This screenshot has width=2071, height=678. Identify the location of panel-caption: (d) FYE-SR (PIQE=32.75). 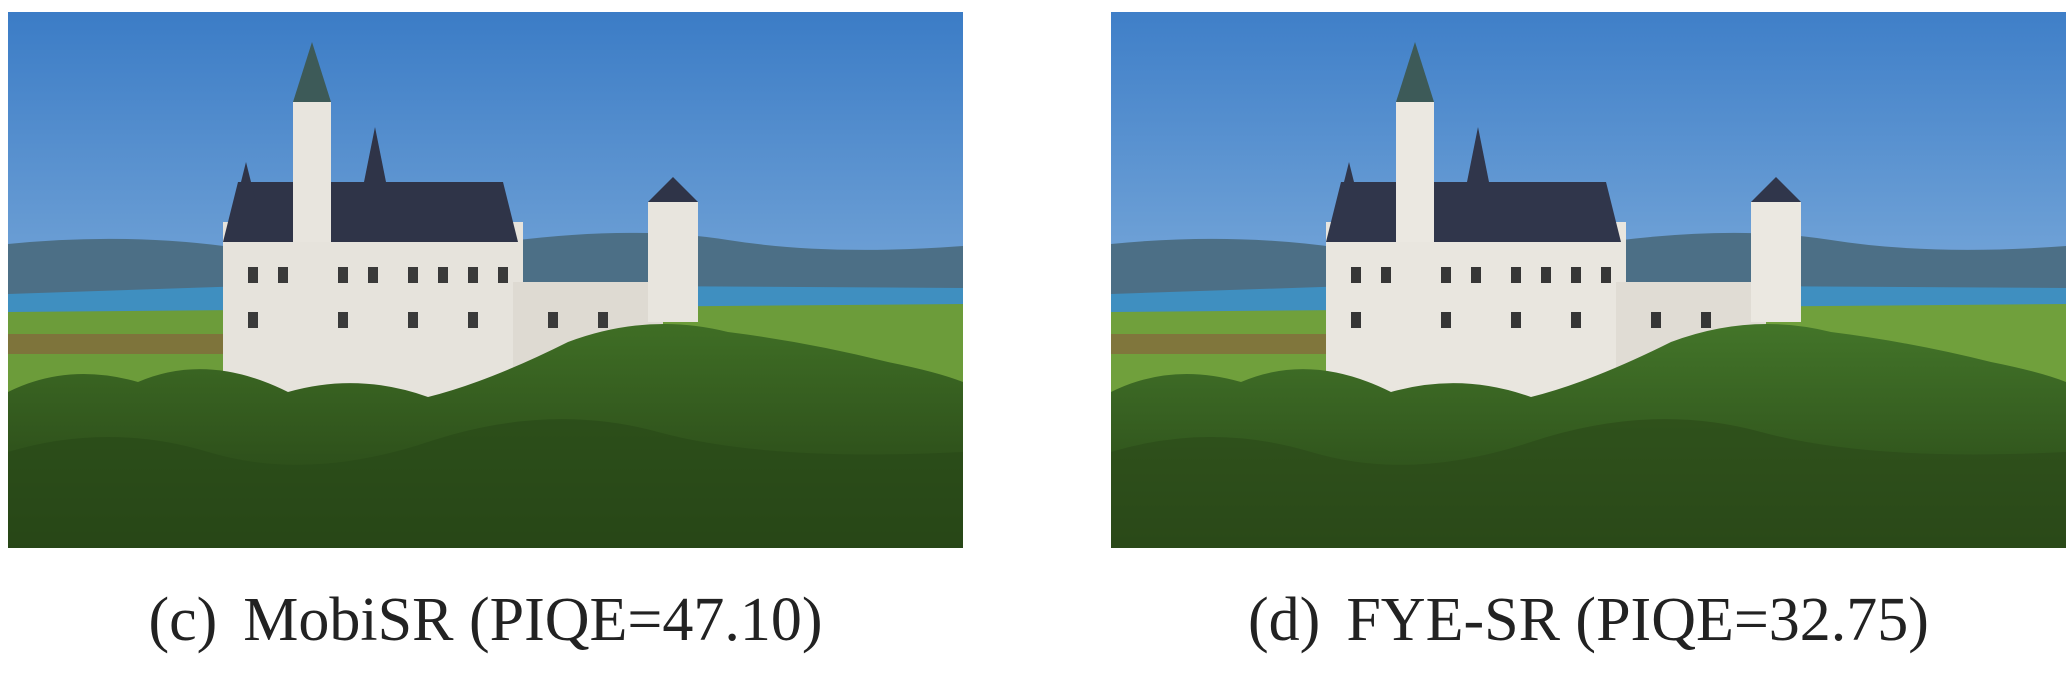
(1588, 620).